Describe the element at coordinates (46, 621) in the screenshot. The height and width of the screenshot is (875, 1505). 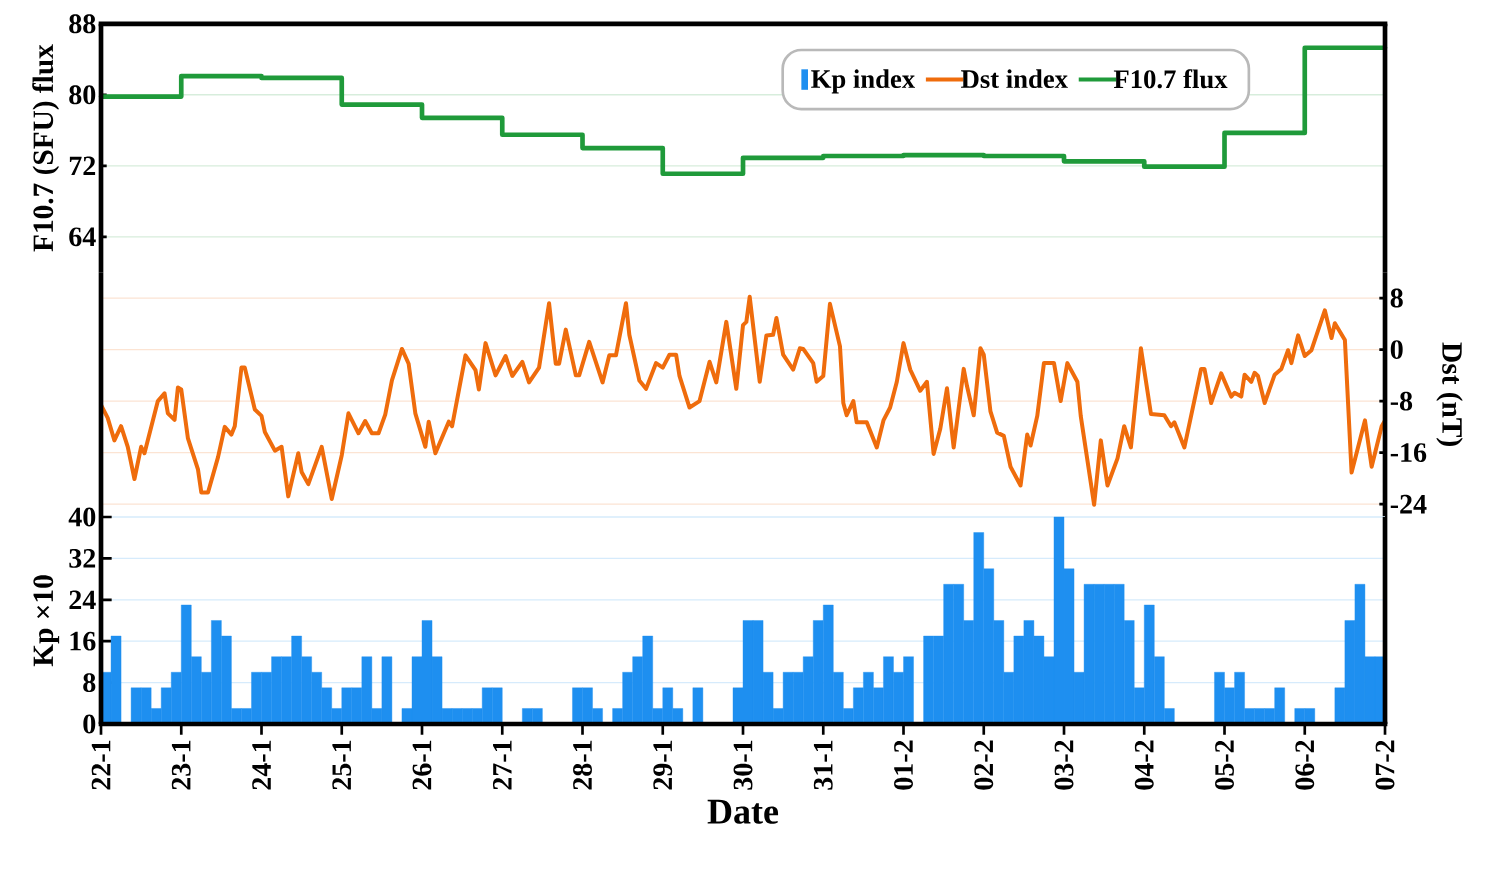
I see `y-axis-title: Kp ×10` at that location.